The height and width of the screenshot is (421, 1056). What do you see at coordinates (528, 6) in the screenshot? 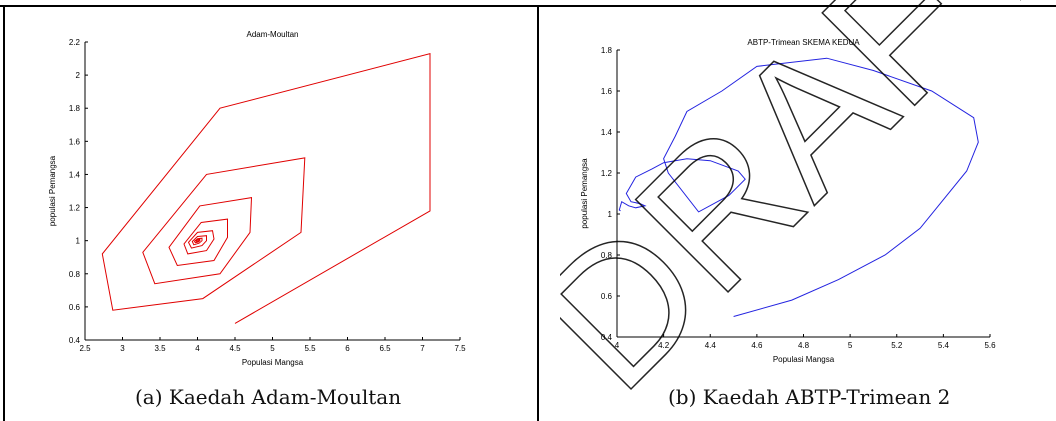
I see `table-top-border` at bounding box center [528, 6].